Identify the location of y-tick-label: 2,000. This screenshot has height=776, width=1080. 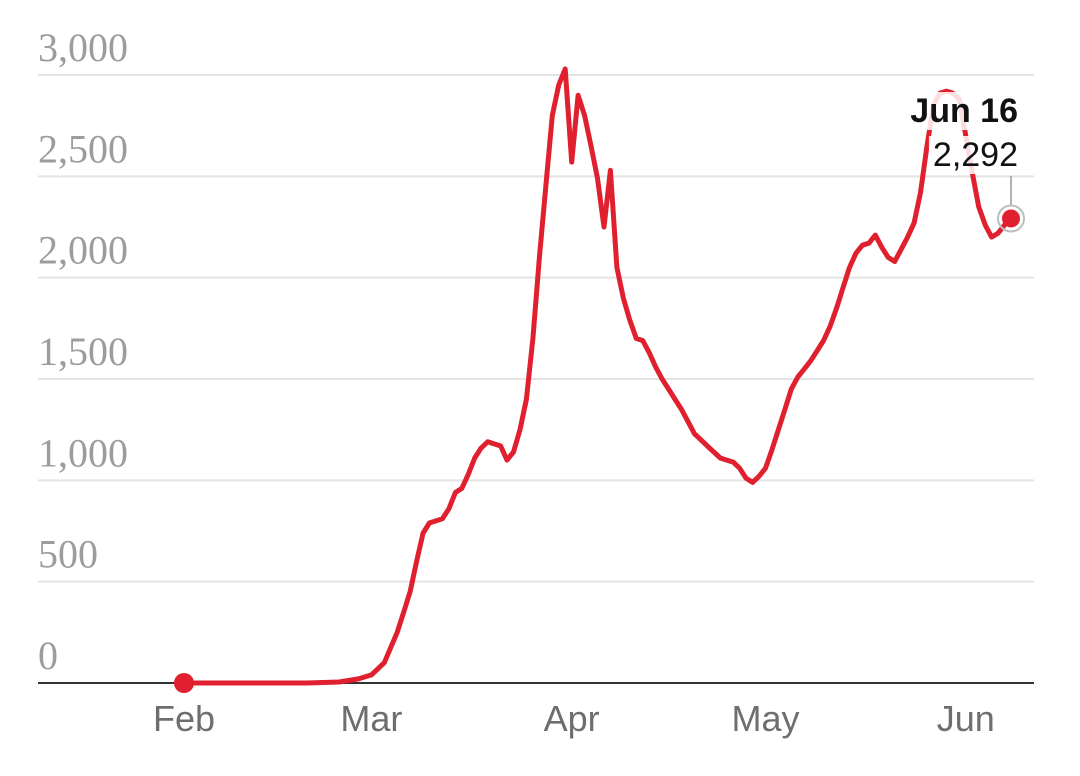
(83, 250).